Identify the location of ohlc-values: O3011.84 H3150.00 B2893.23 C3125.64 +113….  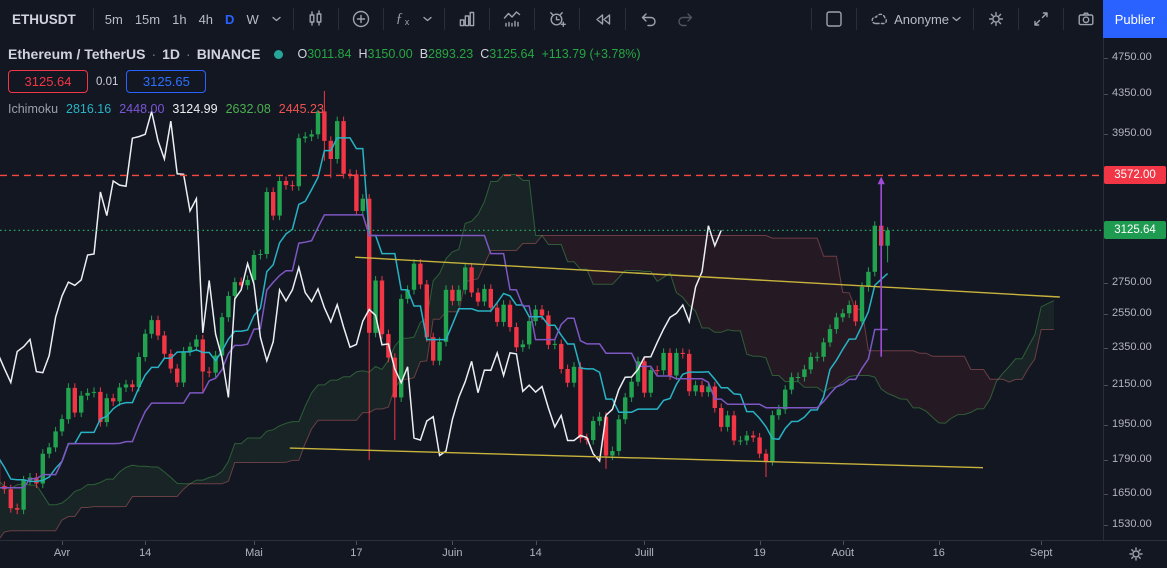
(468, 54).